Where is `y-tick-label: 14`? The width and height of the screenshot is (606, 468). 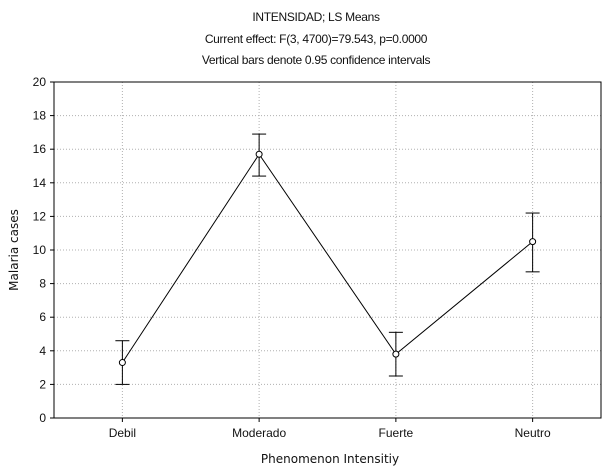
y-tick-label: 14 is located at coordinates (40, 183).